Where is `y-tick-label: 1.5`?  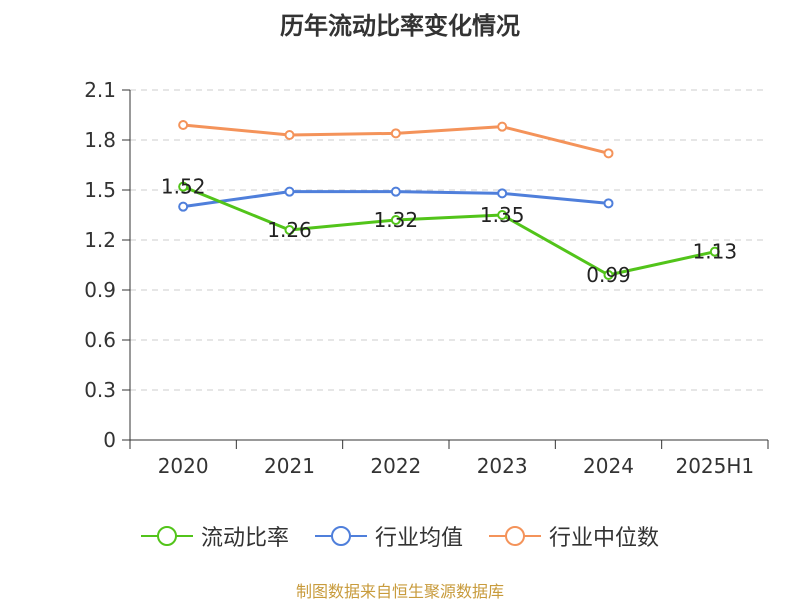 y-tick-label: 1.5 is located at coordinates (100, 190).